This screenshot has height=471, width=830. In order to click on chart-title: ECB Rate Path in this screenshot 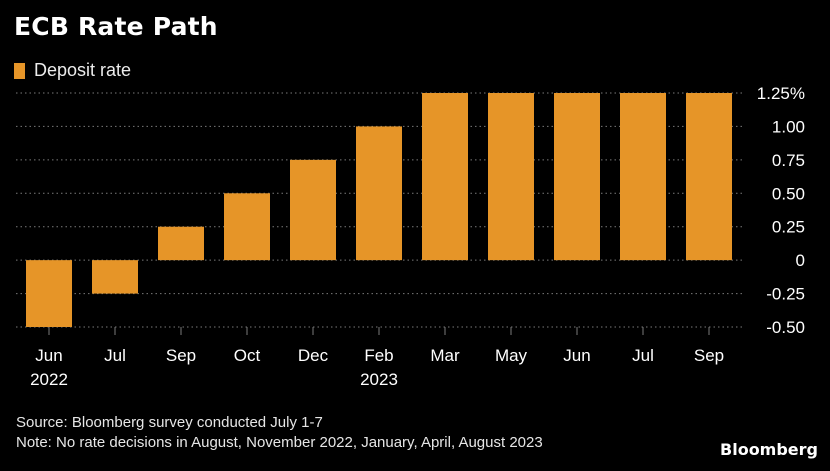, I will do `click(116, 26)`.